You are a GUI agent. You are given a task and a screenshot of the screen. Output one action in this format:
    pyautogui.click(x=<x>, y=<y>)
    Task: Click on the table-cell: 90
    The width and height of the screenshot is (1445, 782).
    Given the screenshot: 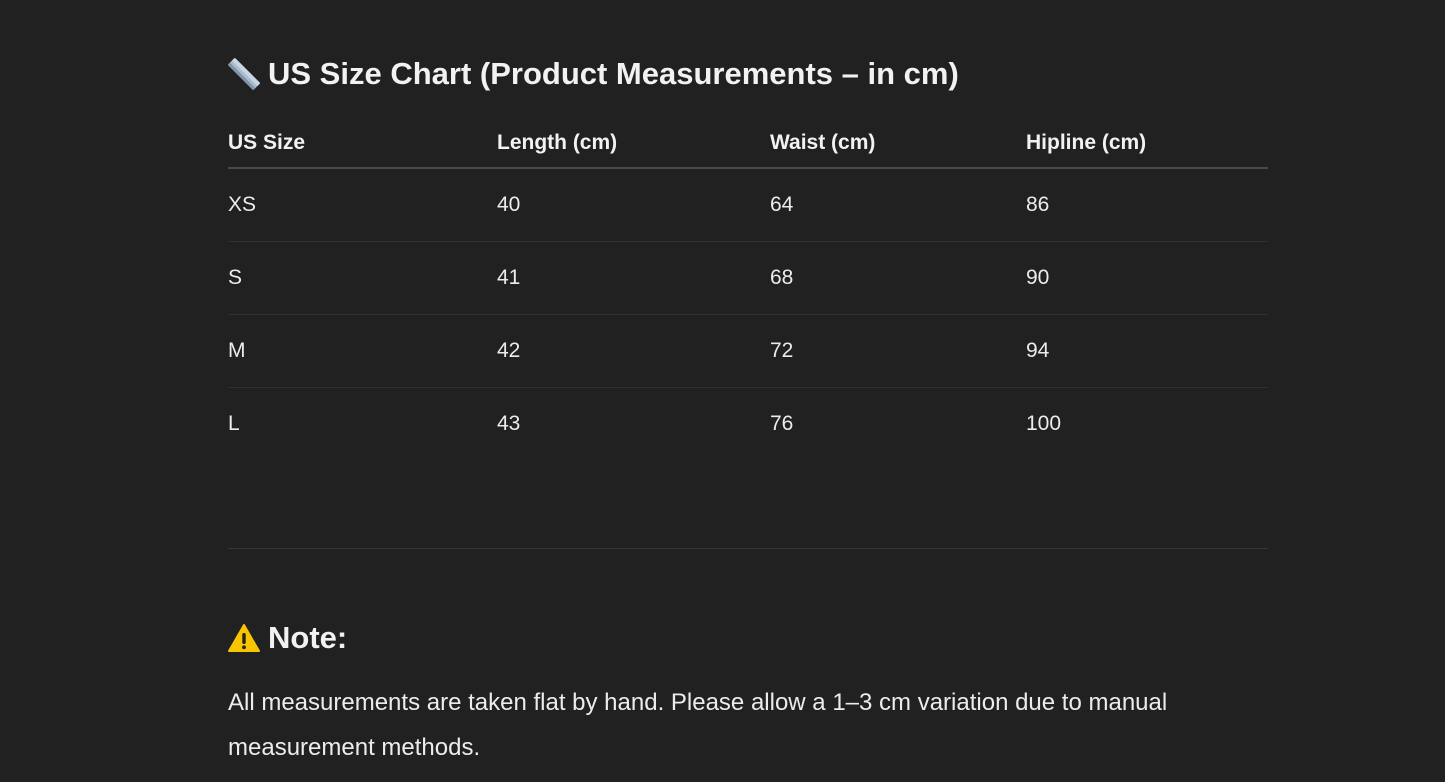 What is the action you would take?
    pyautogui.click(x=1147, y=278)
    